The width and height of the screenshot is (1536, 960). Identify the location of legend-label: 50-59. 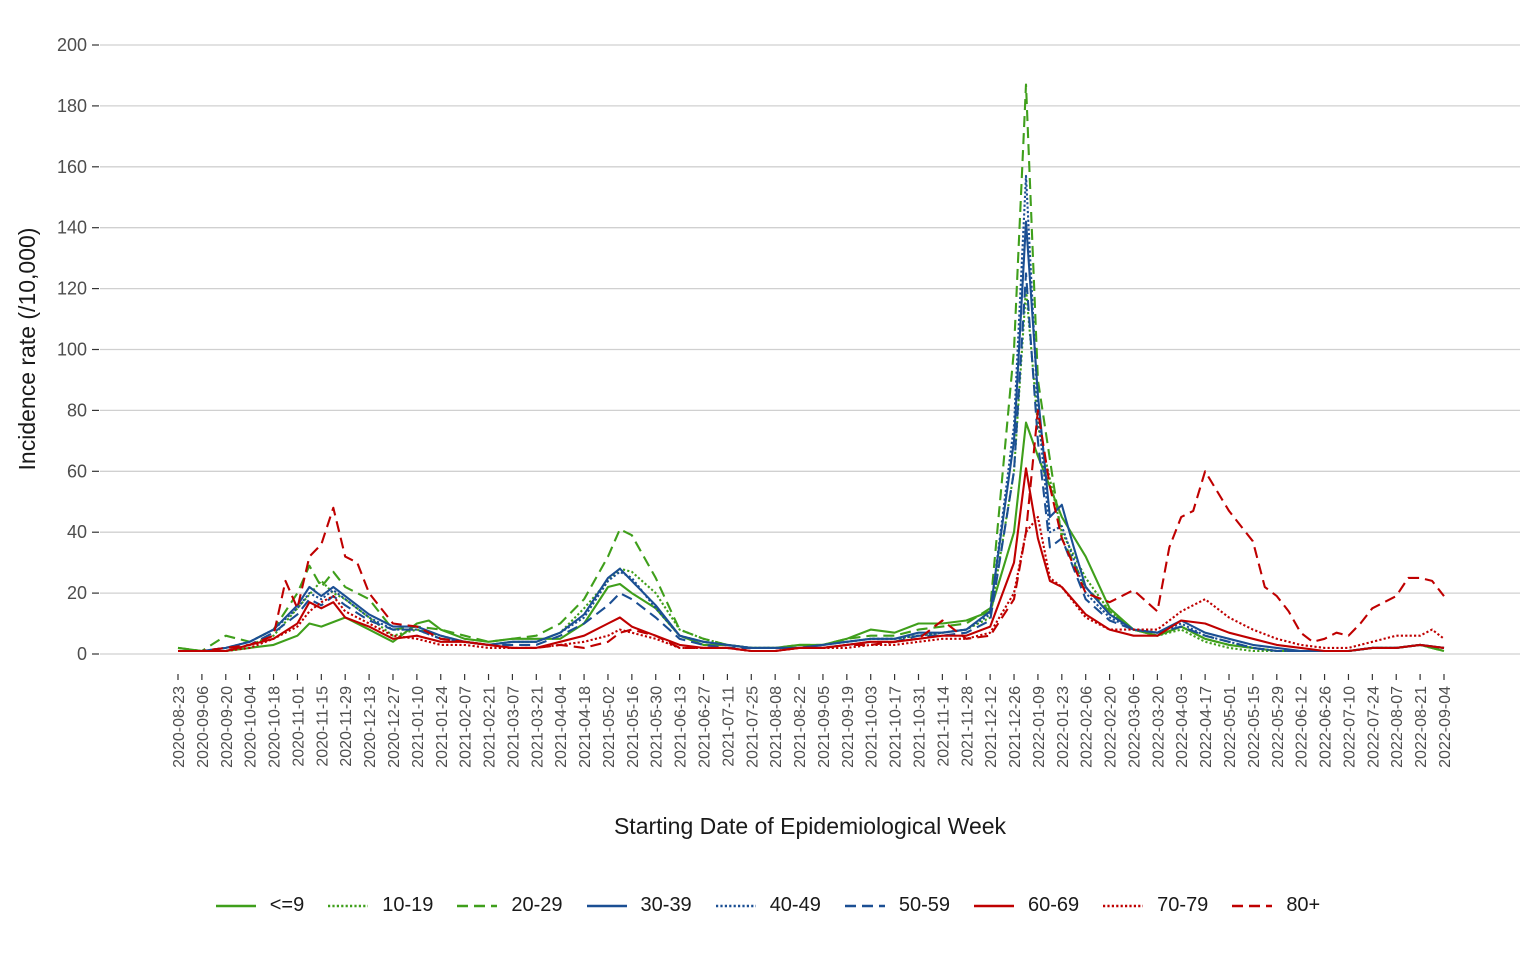
(924, 905).